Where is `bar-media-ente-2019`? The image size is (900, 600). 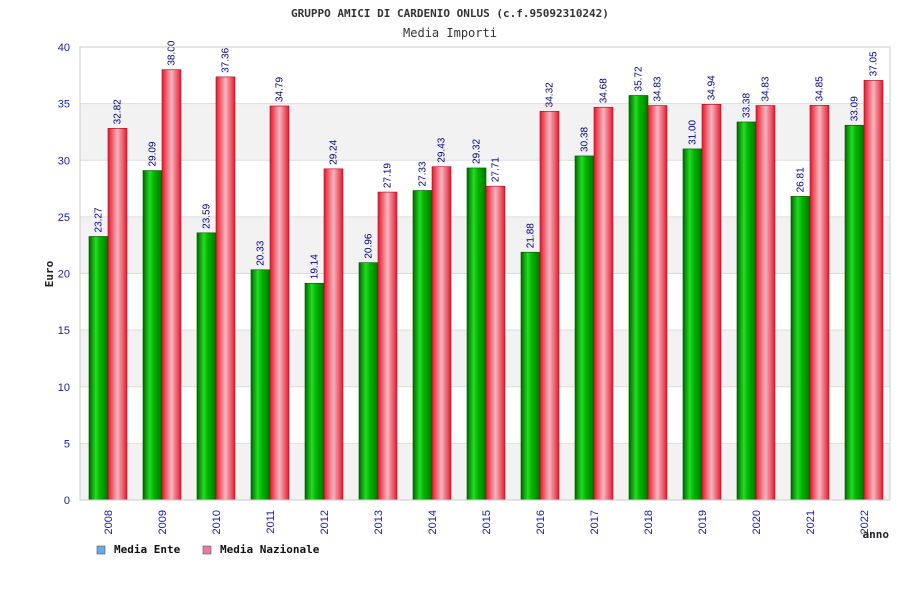 bar-media-ente-2019 is located at coordinates (692, 324).